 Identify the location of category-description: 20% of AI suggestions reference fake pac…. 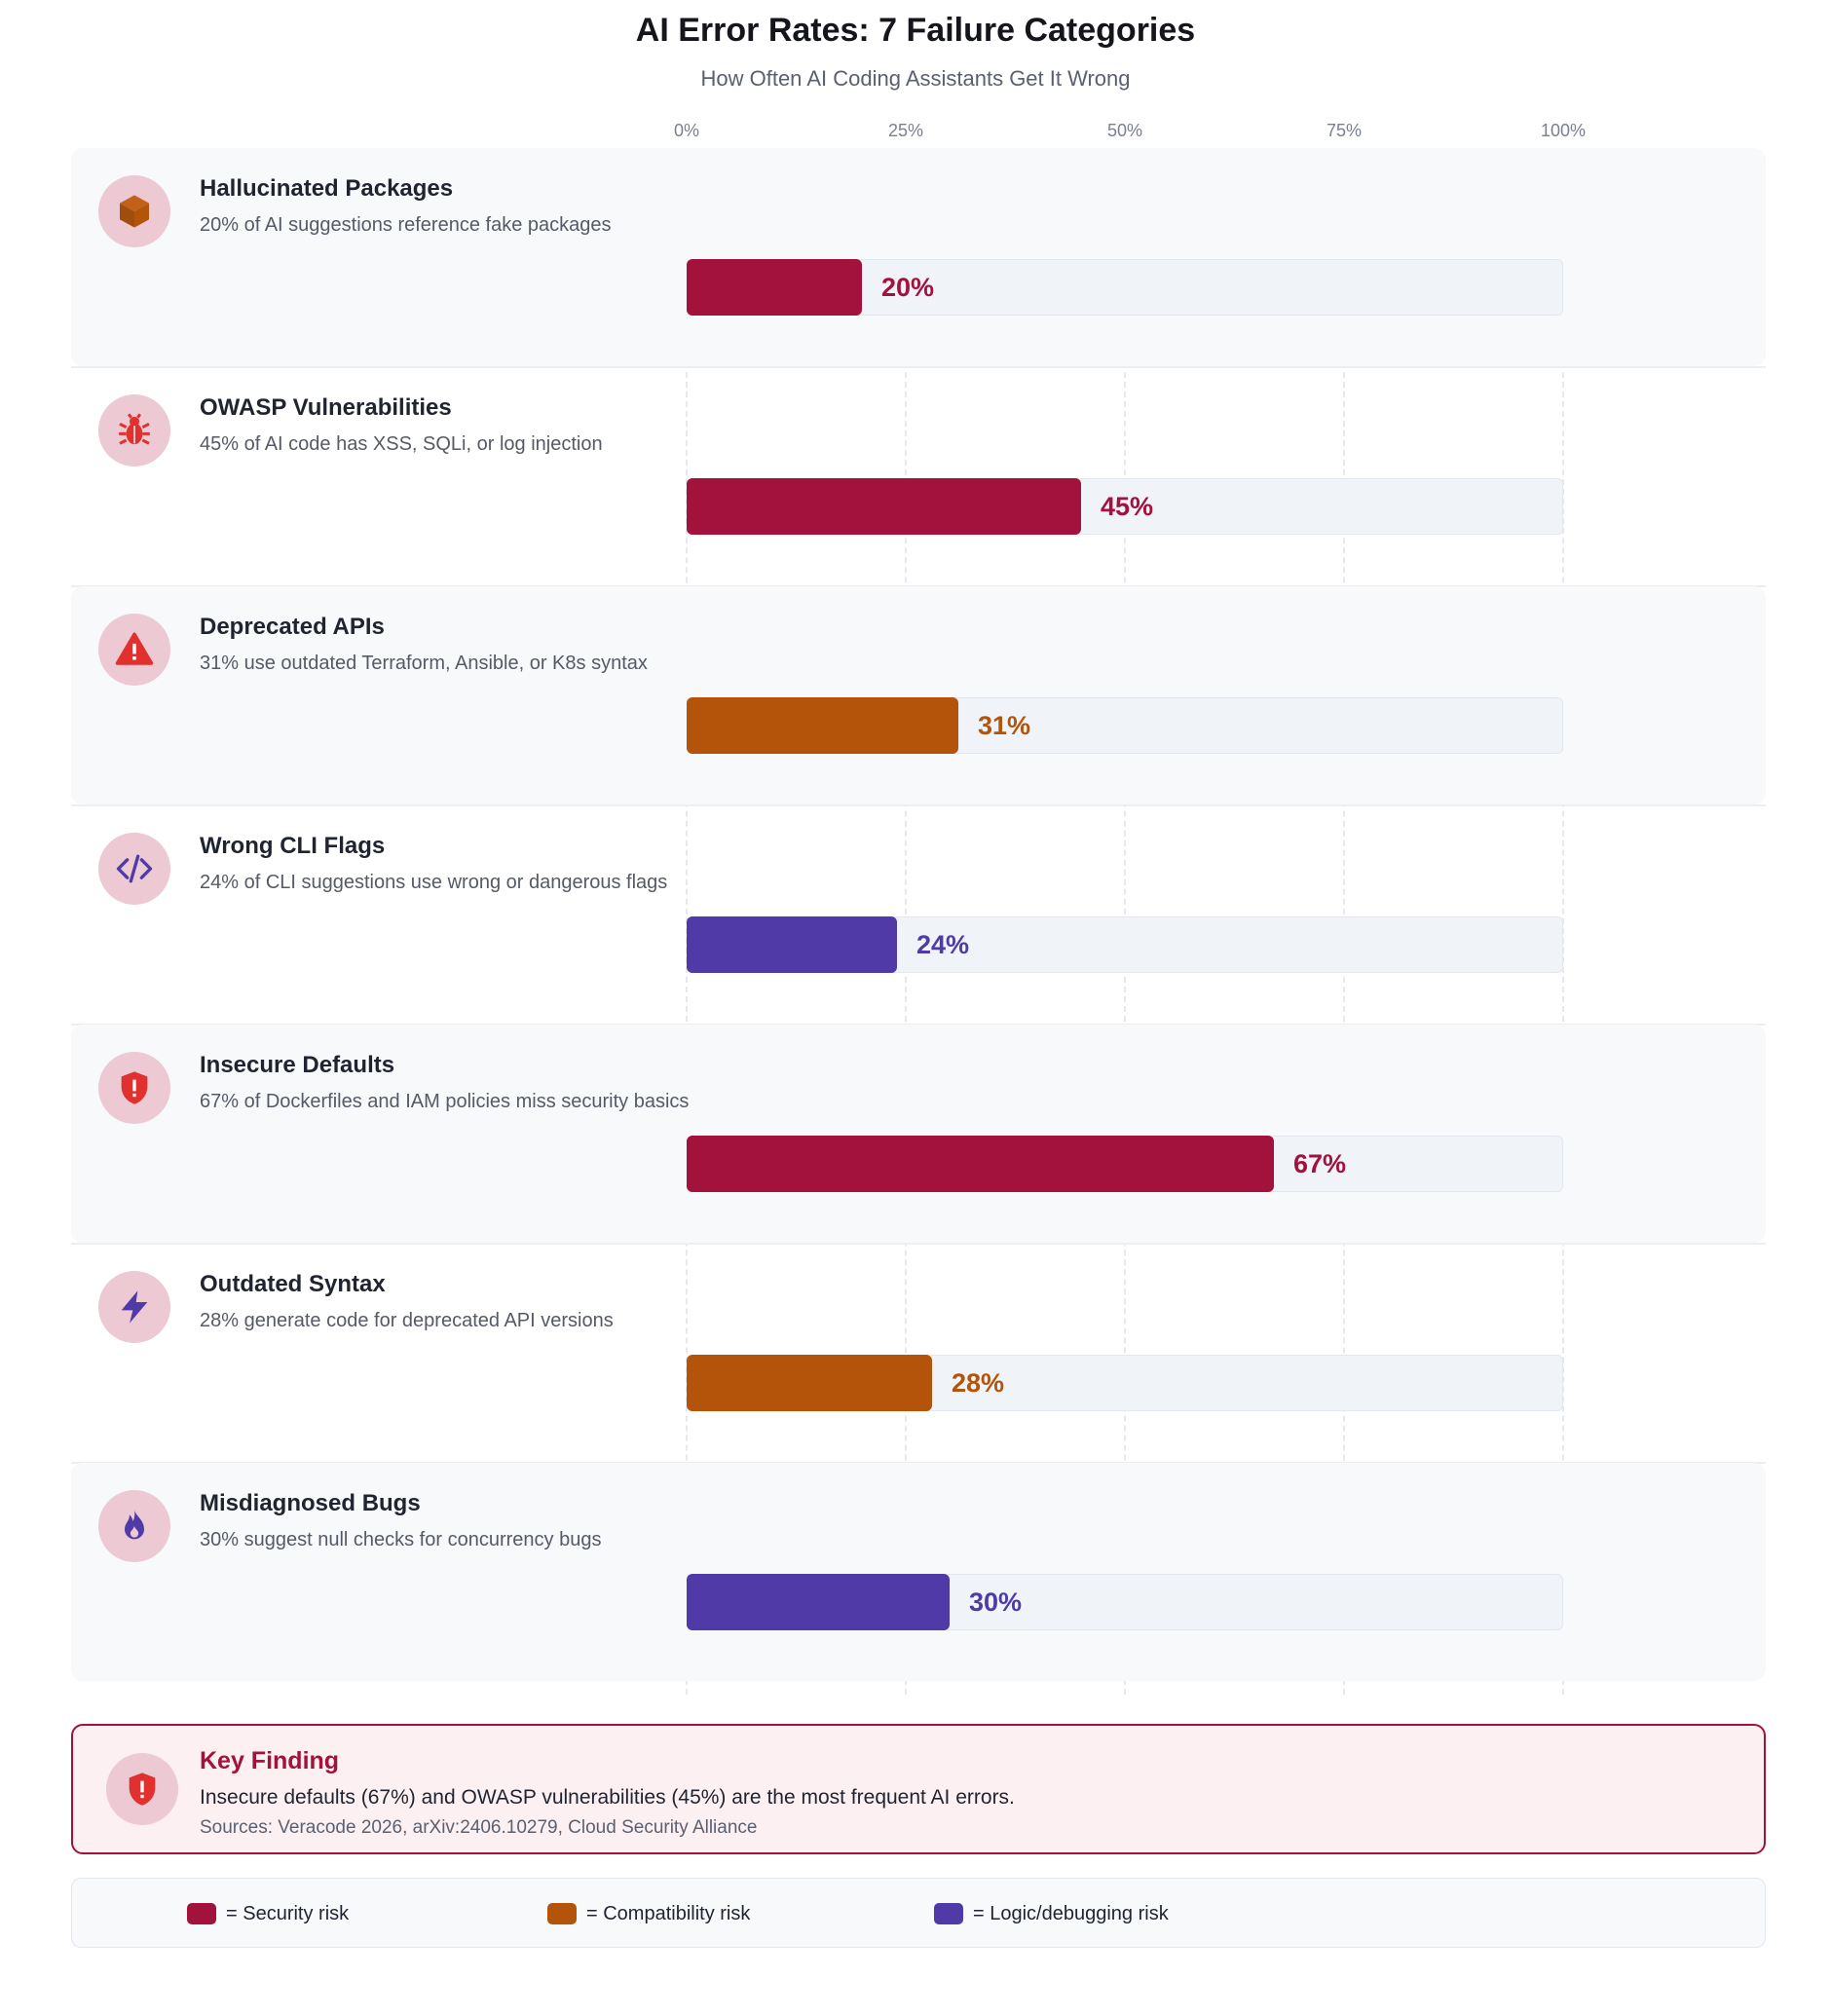
(406, 225).